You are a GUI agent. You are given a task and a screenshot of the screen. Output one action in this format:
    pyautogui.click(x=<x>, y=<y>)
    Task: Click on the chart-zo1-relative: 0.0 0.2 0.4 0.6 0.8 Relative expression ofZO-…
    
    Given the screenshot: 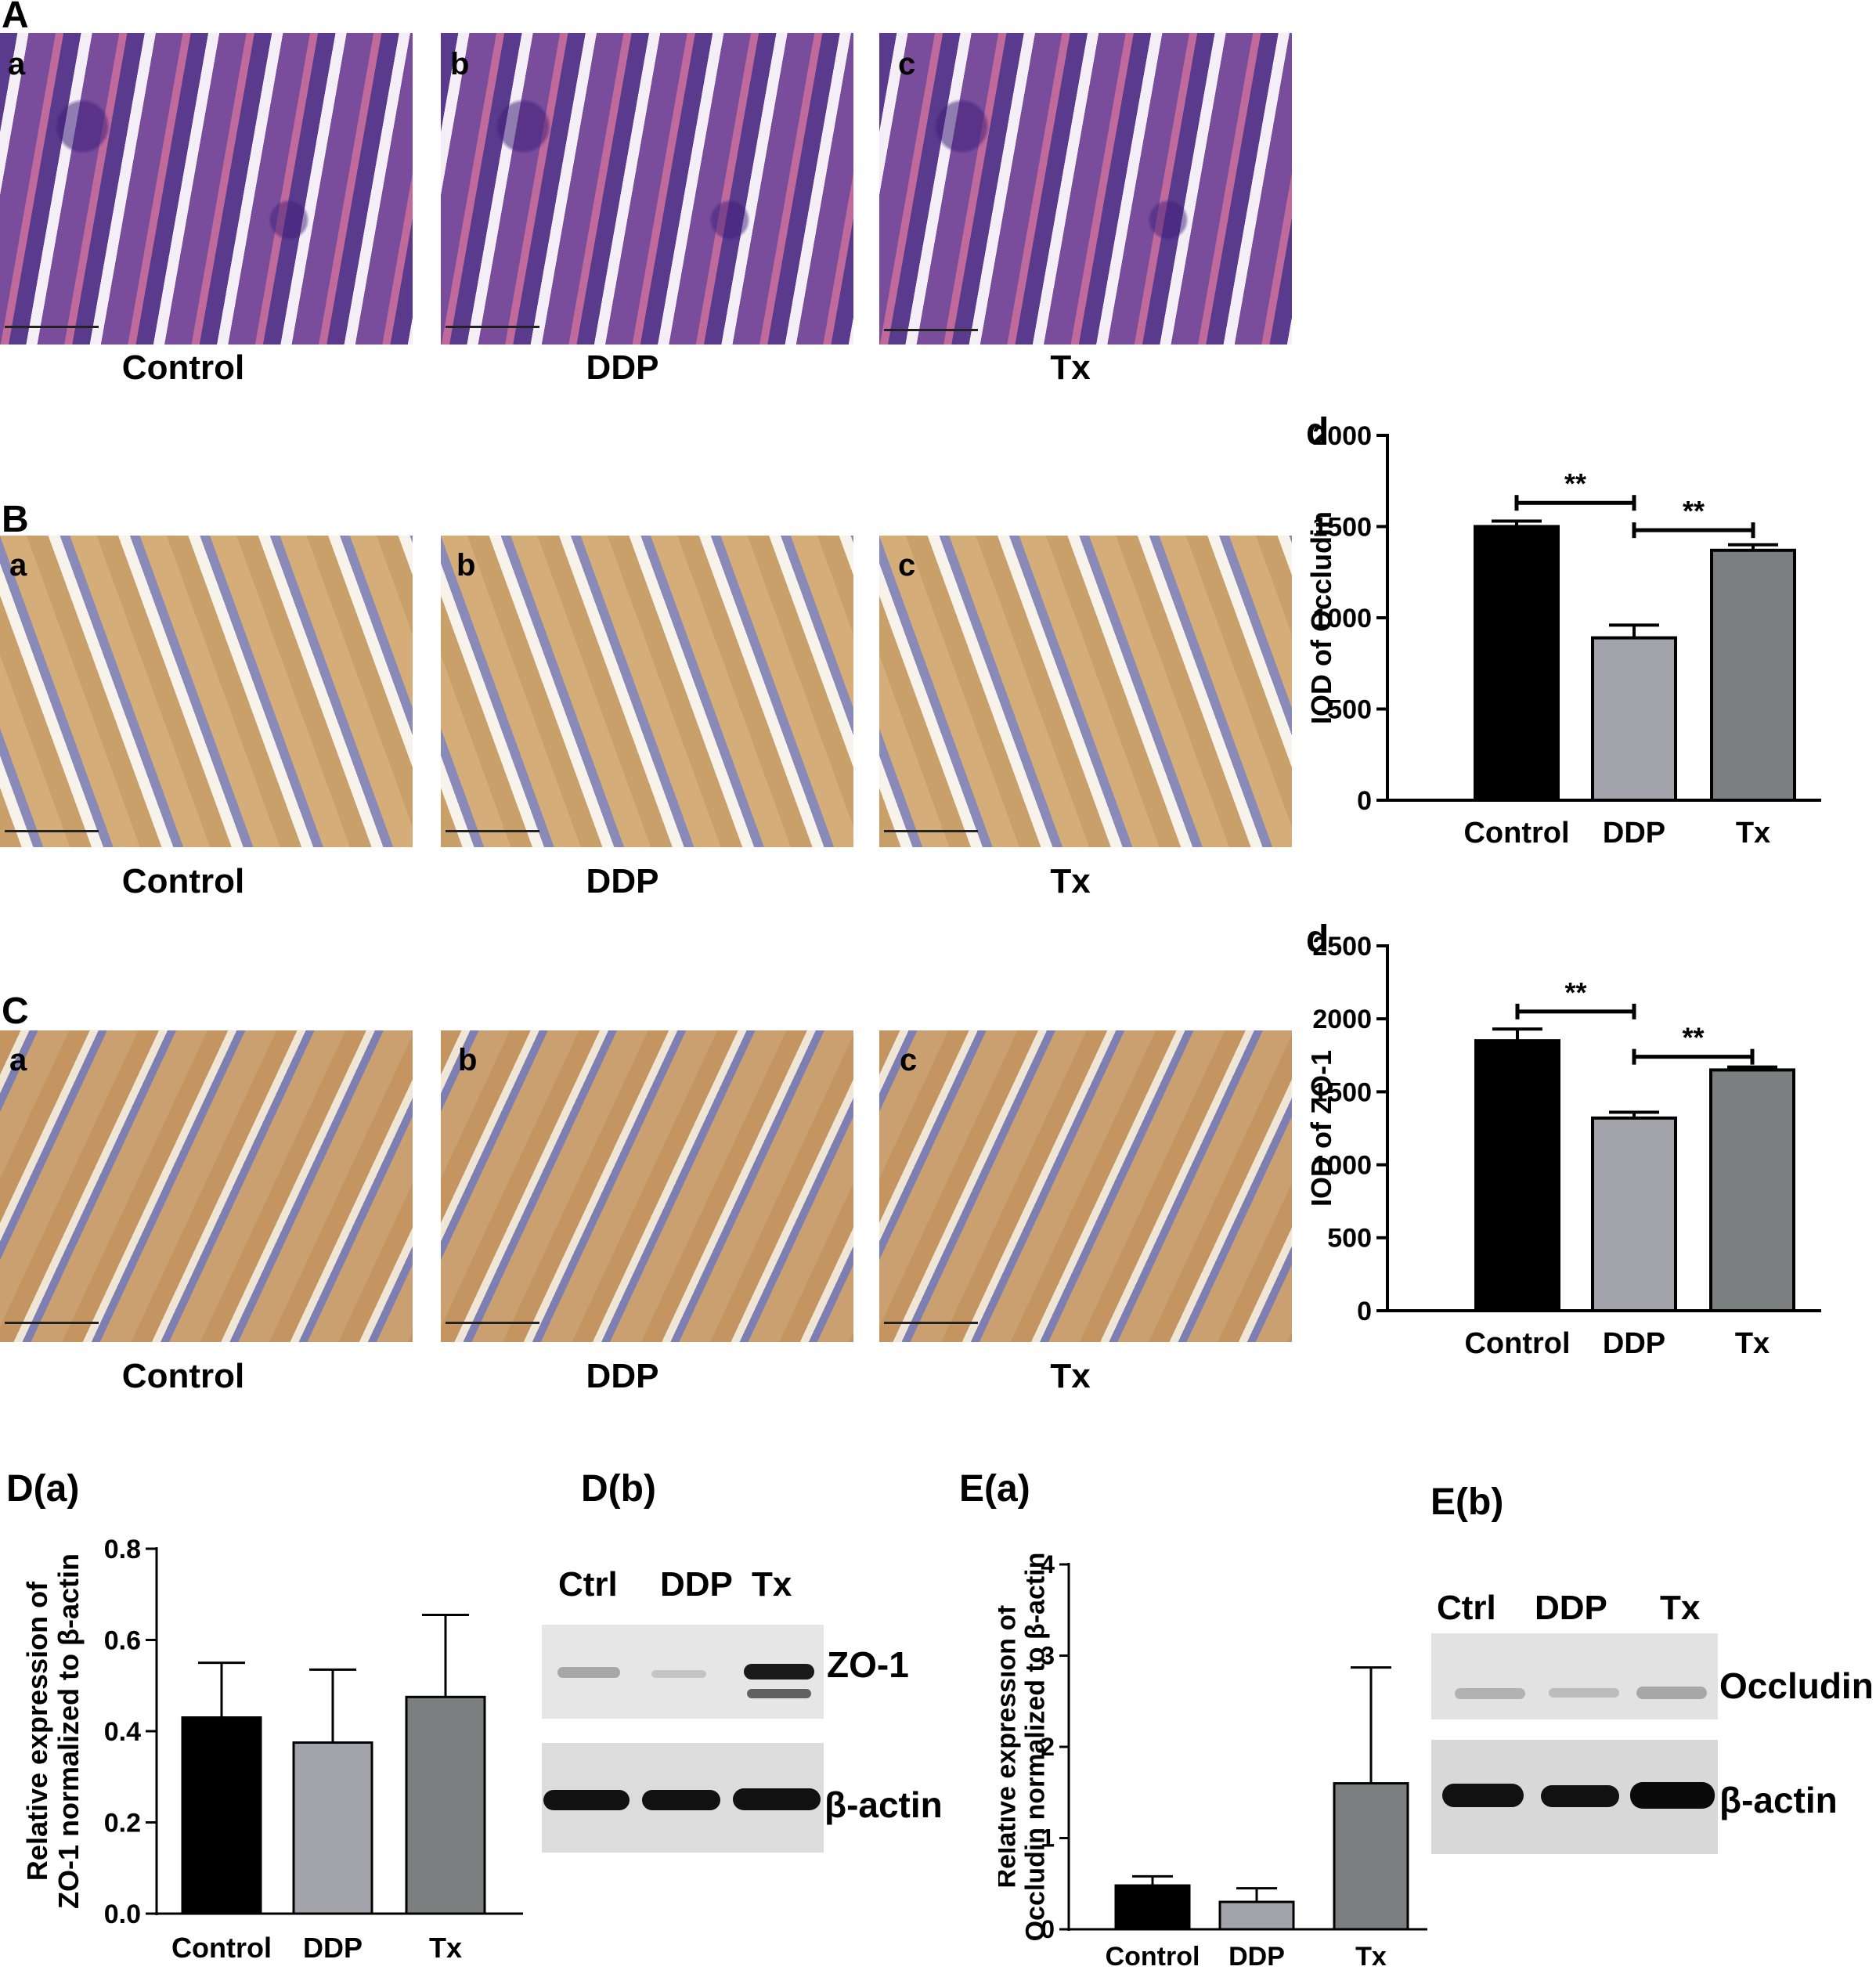 What is the action you would take?
    pyautogui.click(x=272, y=1749)
    